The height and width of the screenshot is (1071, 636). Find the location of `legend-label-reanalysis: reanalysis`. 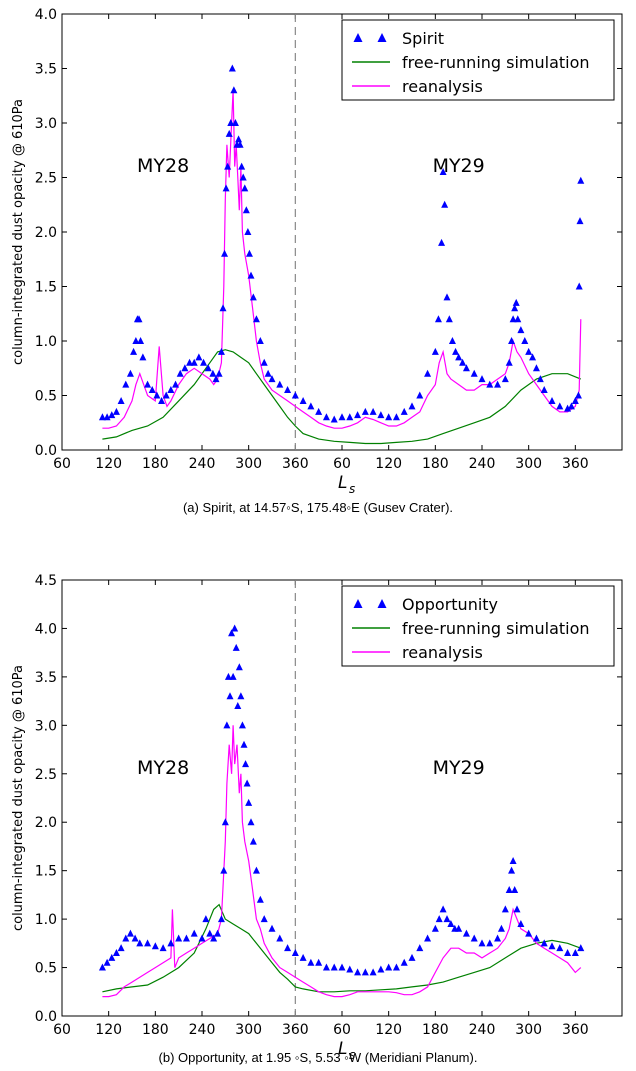

legend-label-reanalysis: reanalysis is located at coordinates (442, 86).